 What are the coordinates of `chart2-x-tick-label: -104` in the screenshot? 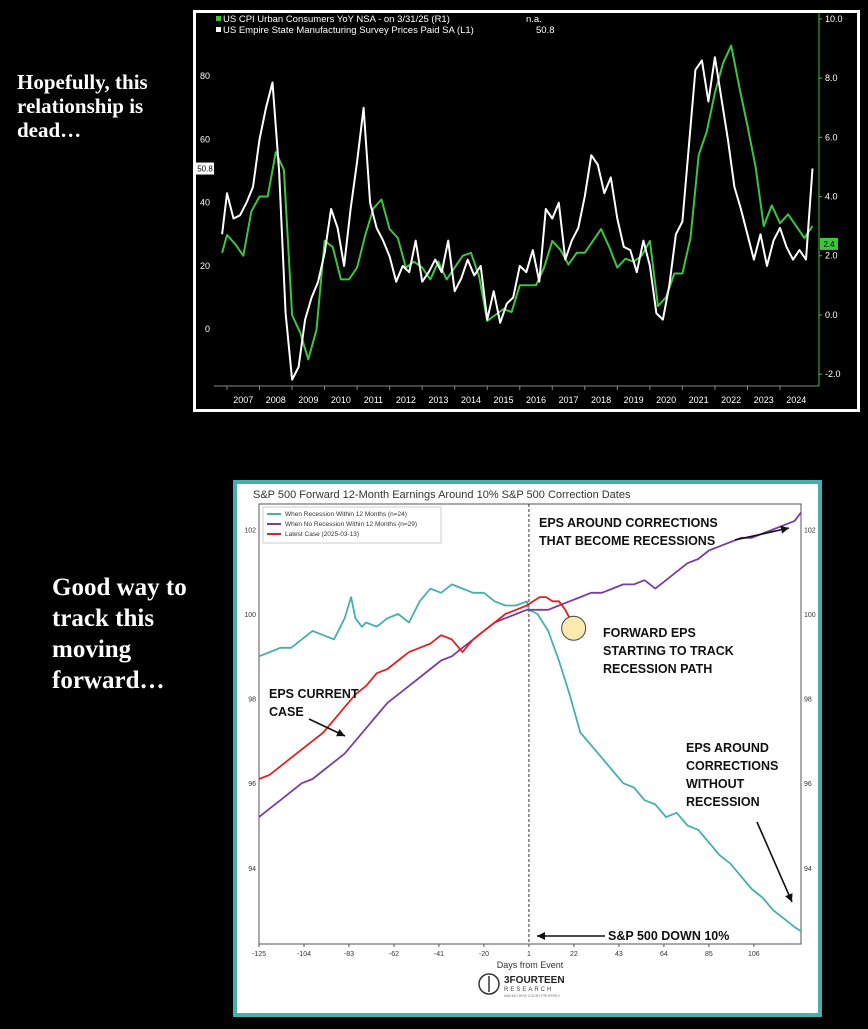 It's located at (304, 954).